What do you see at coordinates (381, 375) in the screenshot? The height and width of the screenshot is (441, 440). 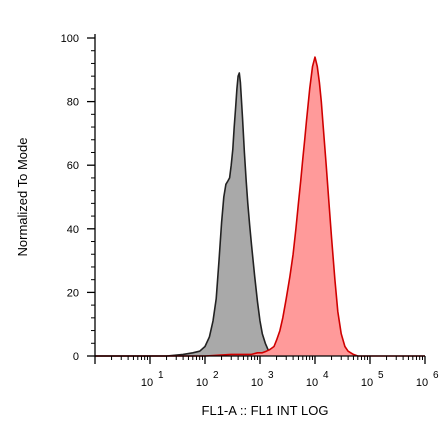 I see `x-tick-exponent: 5` at bounding box center [381, 375].